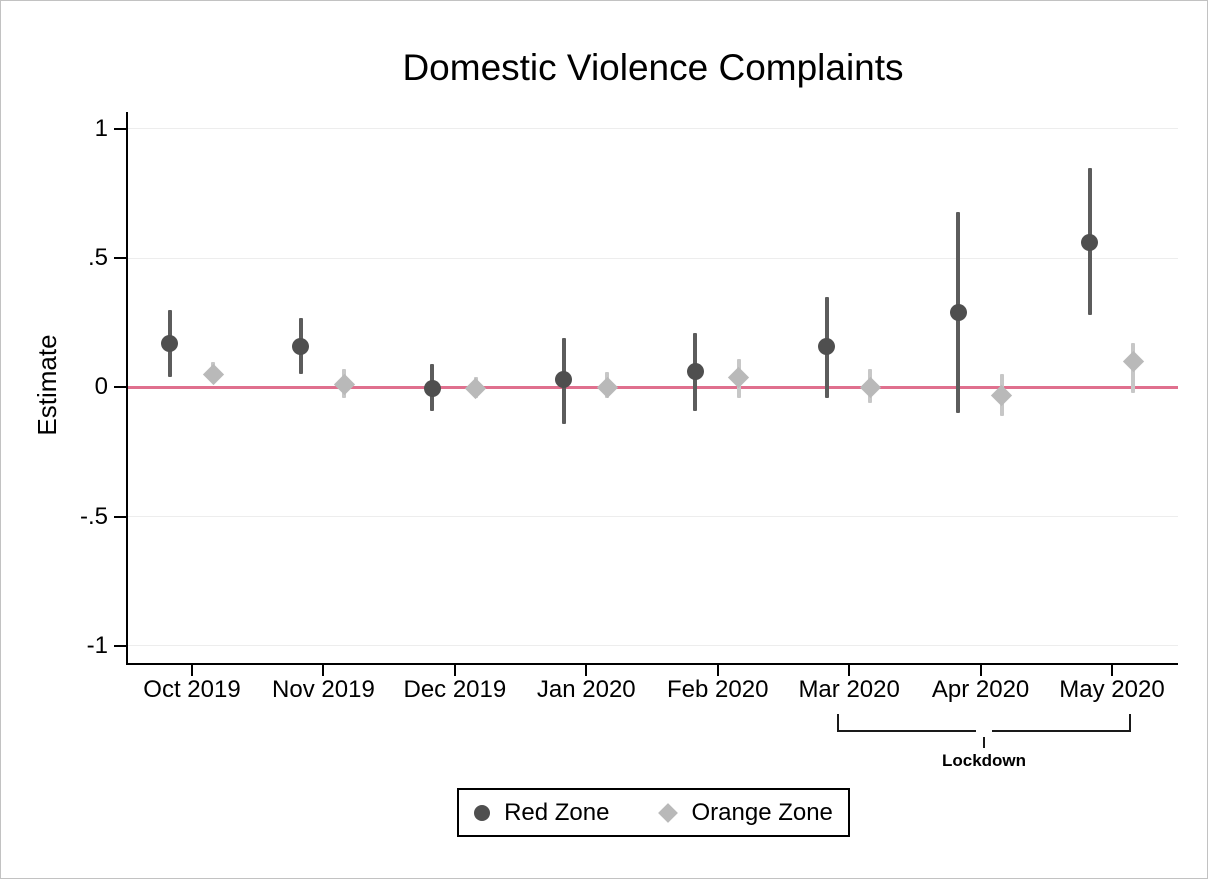 The image size is (1208, 879). I want to click on x-tick-may-2020, so click(1112, 669).